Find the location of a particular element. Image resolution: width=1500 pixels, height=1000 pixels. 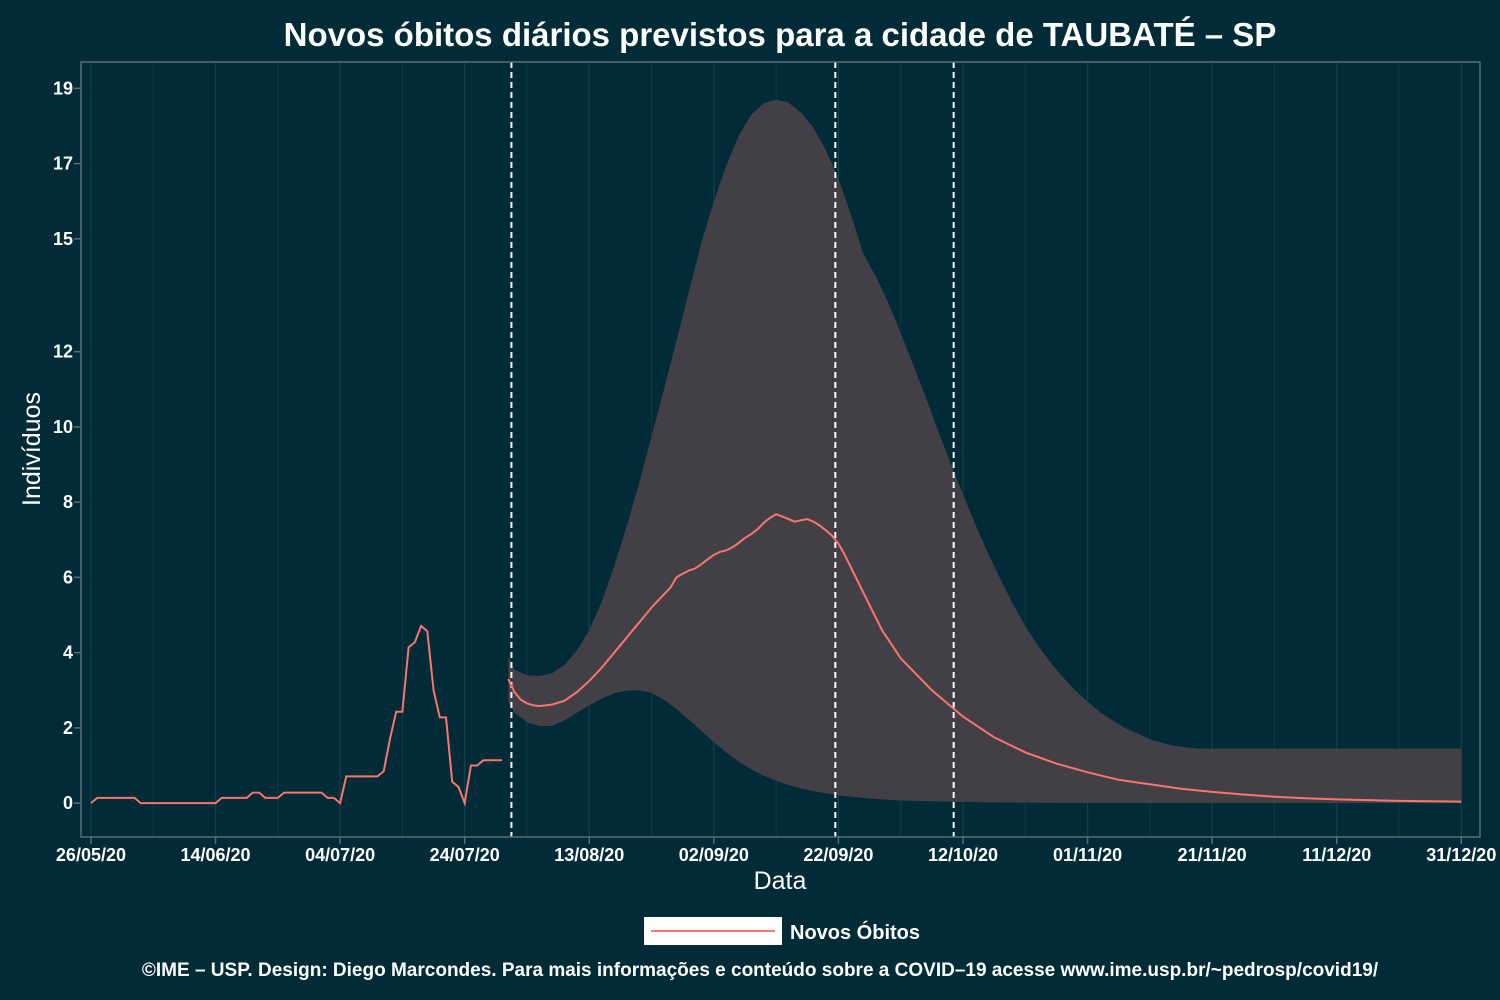

legend-label: Novos Óbitos is located at coordinates (855, 932).